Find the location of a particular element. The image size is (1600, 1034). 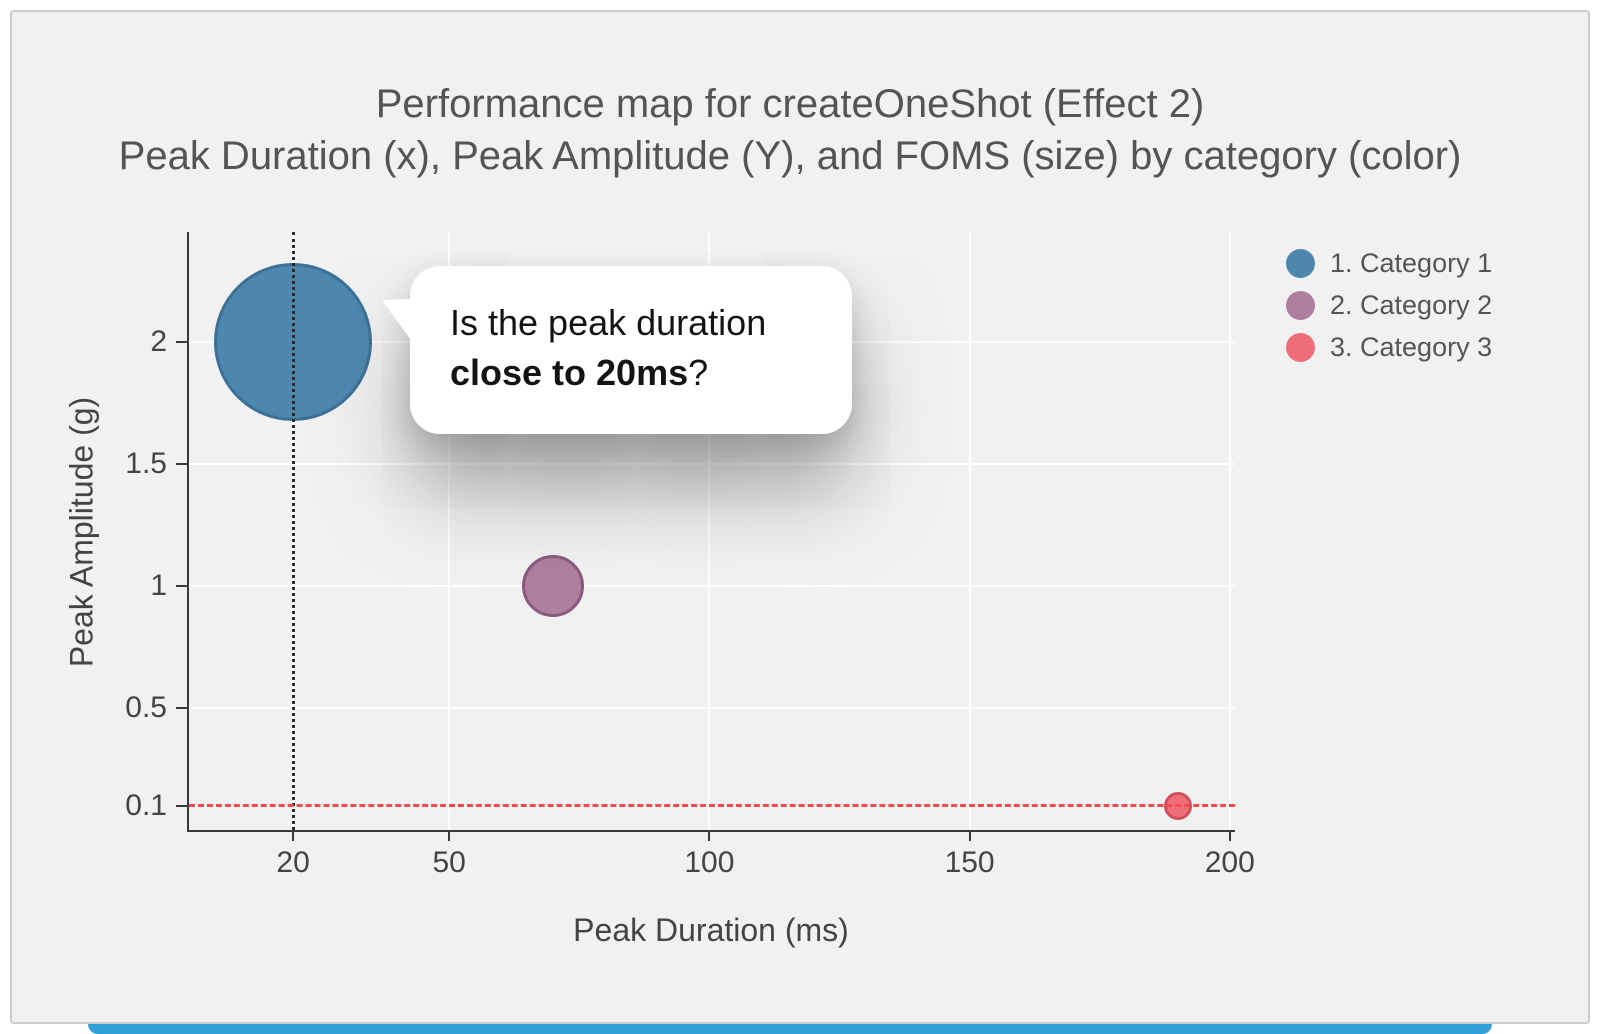

y-tick-label: 1.5 is located at coordinates (146, 463).